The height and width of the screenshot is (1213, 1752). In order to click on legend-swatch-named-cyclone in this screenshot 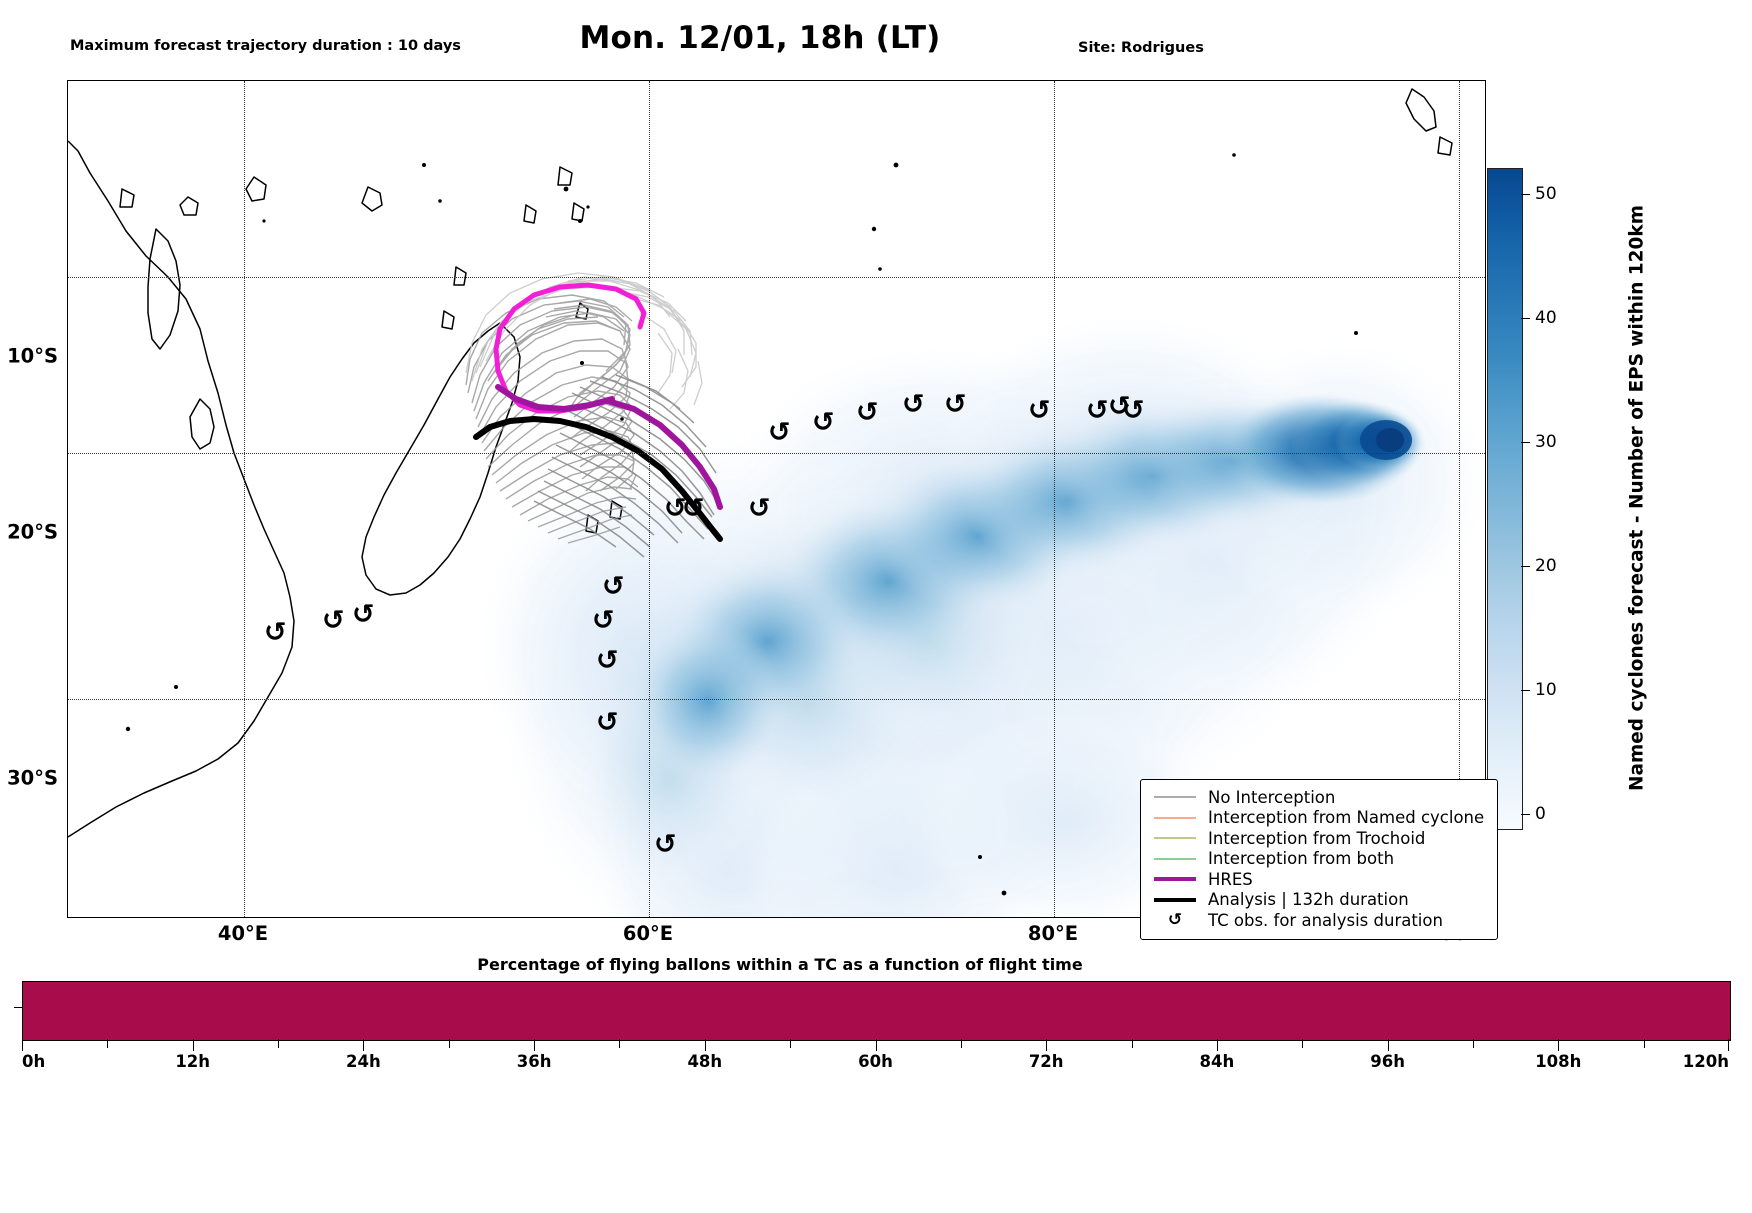, I will do `click(1175, 818)`.